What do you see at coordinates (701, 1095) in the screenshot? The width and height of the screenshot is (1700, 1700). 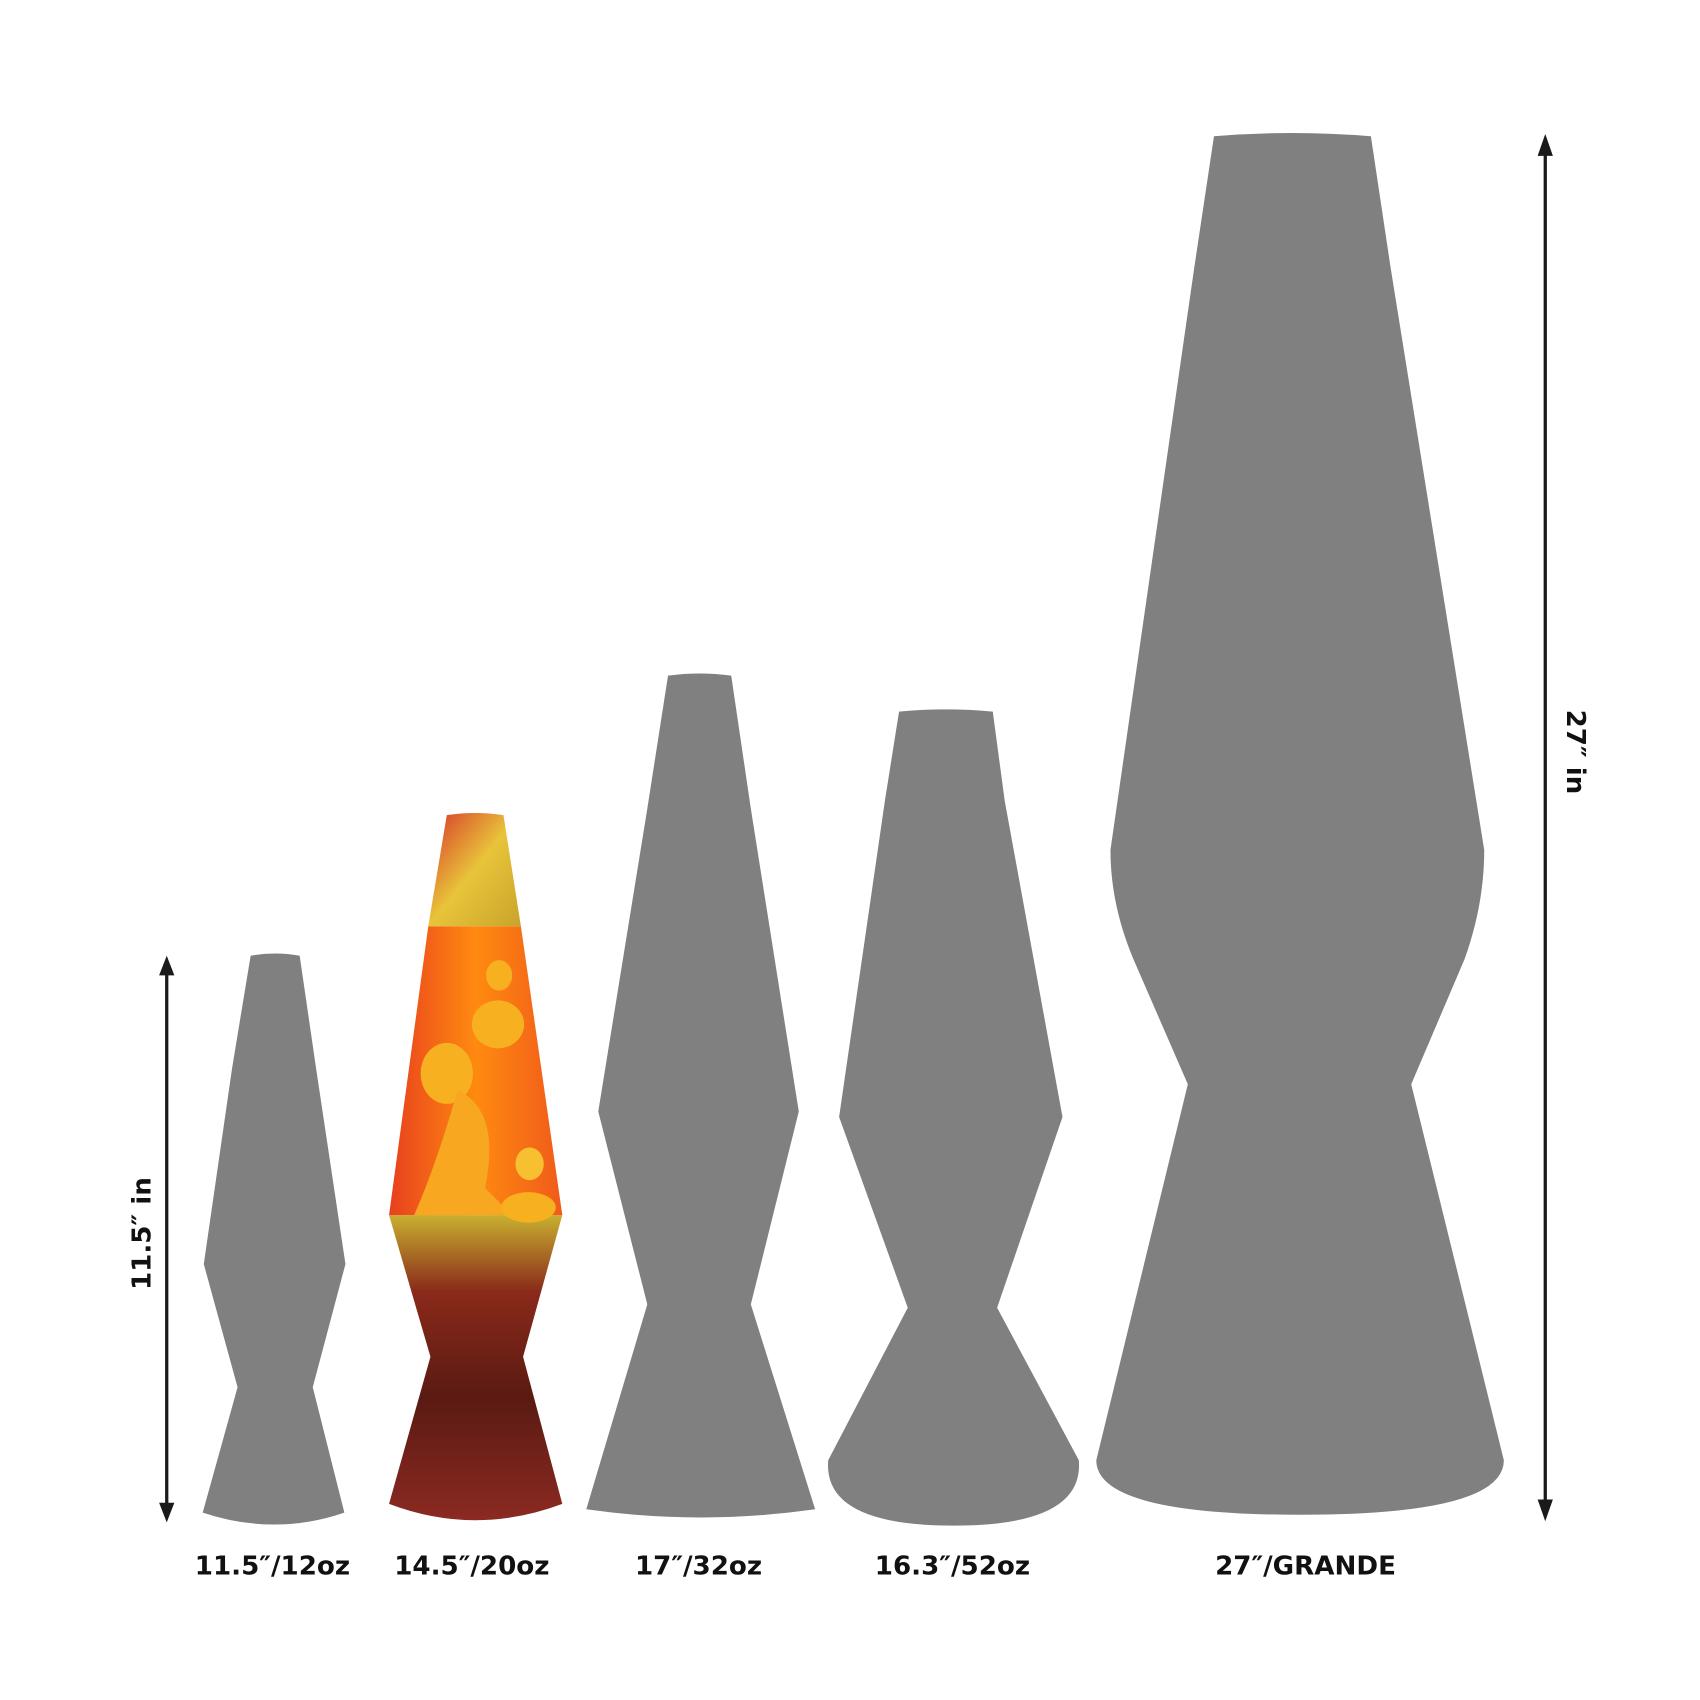 I see `lamp-silhouette-32oz` at bounding box center [701, 1095].